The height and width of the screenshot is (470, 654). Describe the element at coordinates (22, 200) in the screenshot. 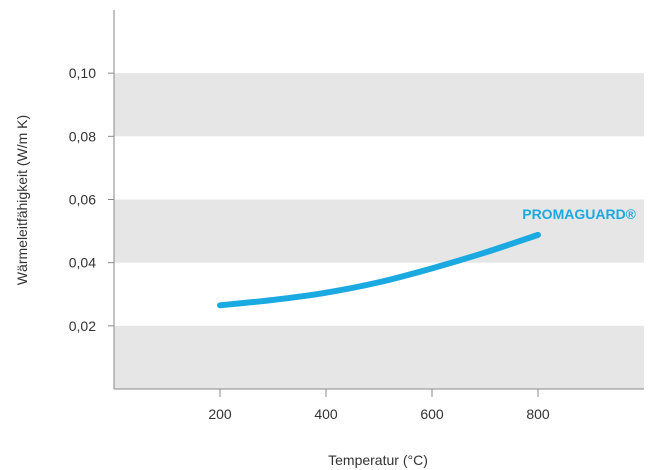

I see `y-axis-title: Wärmeleitfähigkeit (W/m K)` at that location.